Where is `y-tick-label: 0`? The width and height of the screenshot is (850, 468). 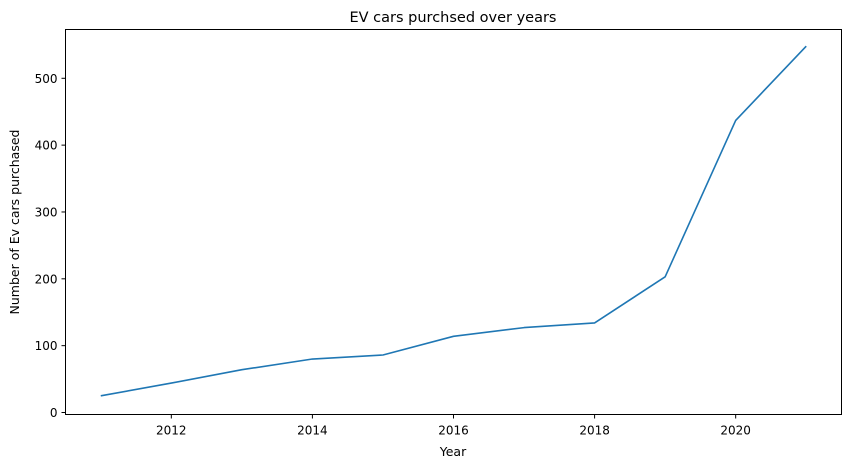
y-tick-label: 0 is located at coordinates (54, 413).